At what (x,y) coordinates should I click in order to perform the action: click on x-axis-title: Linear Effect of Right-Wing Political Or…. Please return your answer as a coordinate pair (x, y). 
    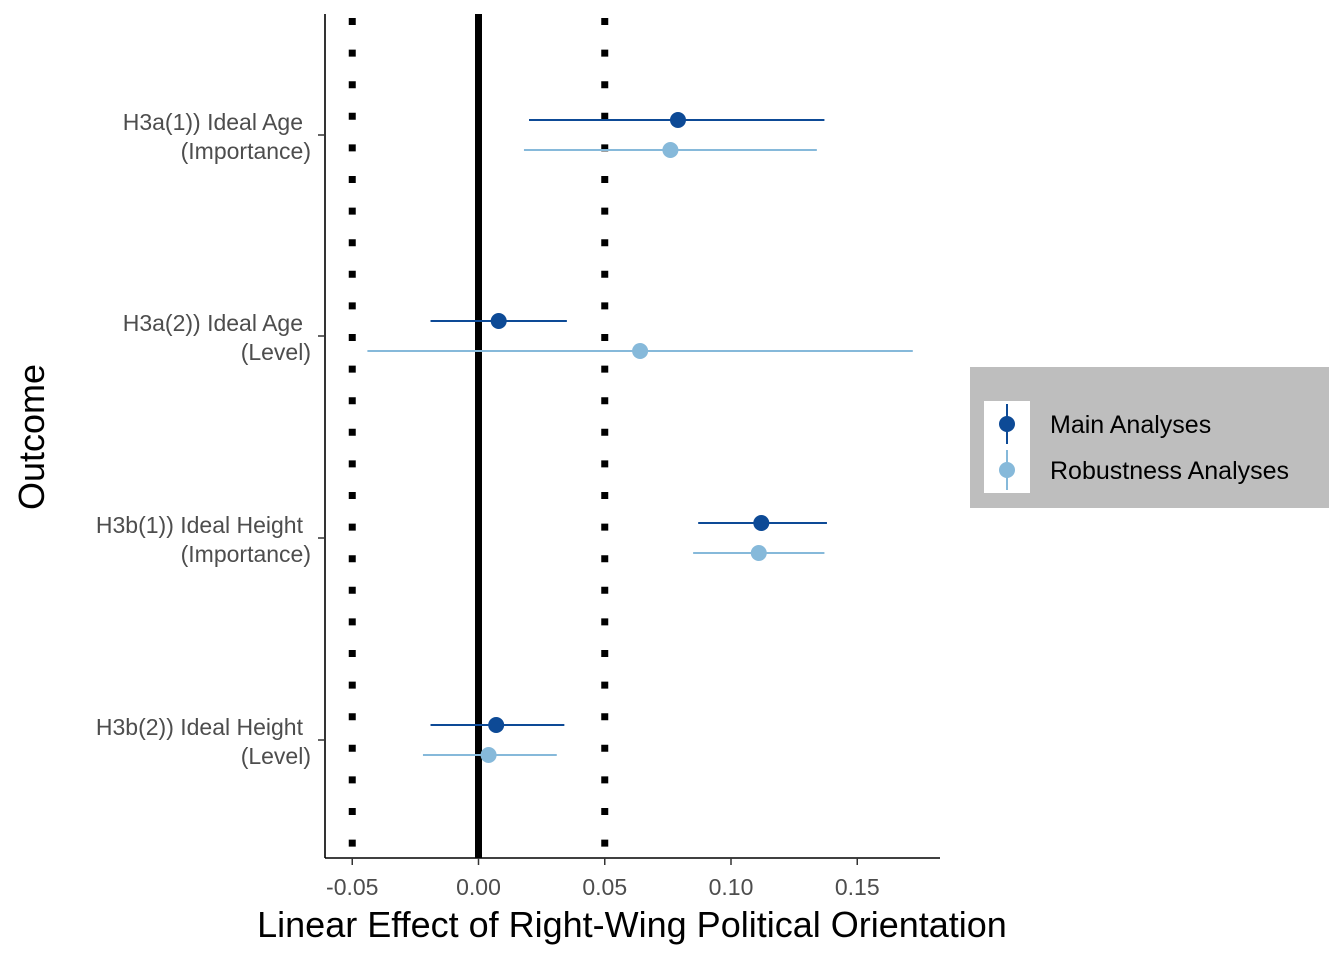
    Looking at the image, I should click on (632, 924).